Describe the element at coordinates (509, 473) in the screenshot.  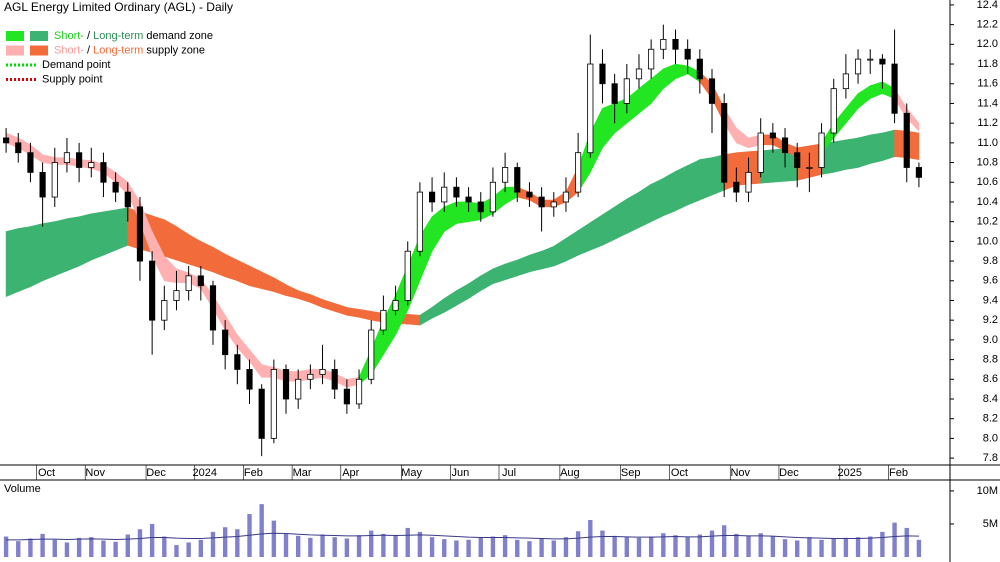
I see `x-tick-label: Jul` at that location.